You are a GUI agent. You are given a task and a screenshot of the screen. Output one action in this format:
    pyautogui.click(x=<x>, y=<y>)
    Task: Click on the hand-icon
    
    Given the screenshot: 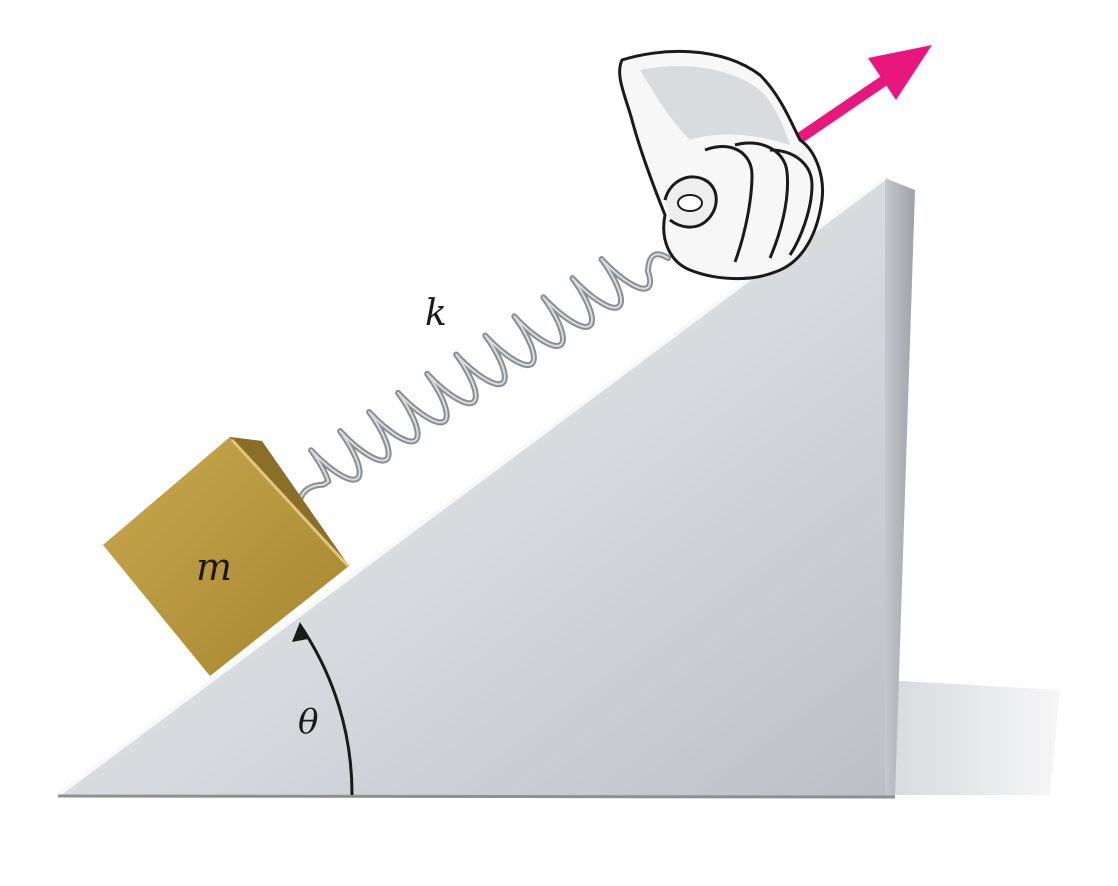 What is the action you would take?
    pyautogui.click(x=721, y=164)
    